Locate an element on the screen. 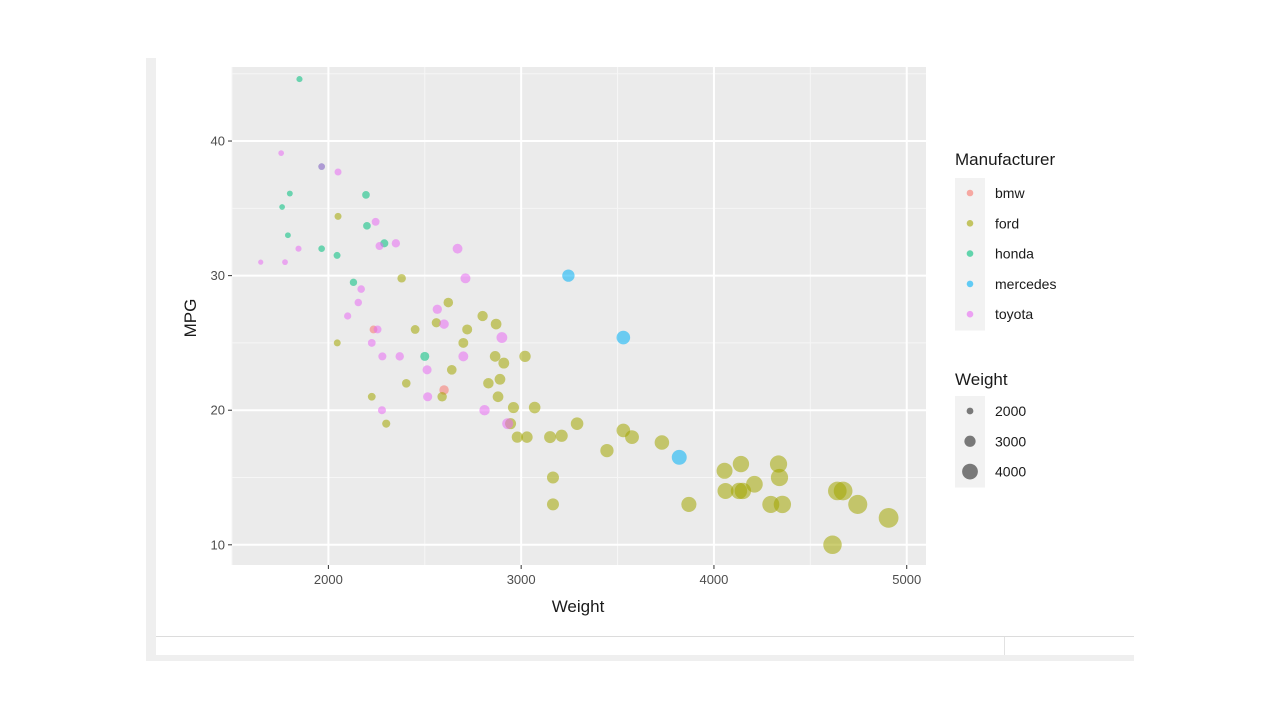 The image size is (1280, 720). x-tick-label: 5000 is located at coordinates (906, 579).